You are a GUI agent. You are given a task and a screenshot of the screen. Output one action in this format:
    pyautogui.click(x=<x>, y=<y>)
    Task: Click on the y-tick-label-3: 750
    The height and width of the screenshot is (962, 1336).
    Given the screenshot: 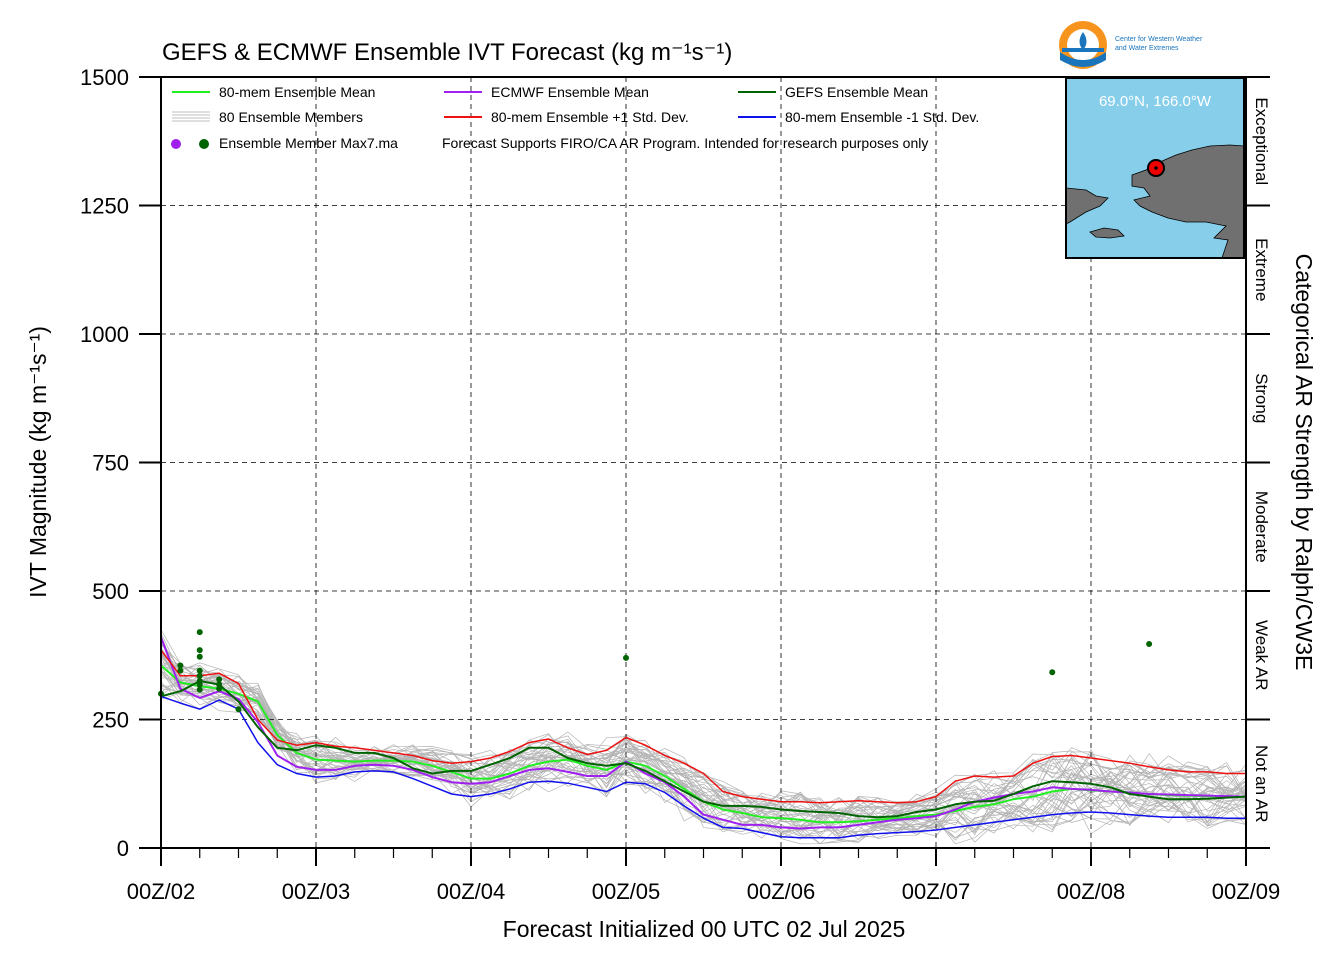 What is the action you would take?
    pyautogui.click(x=110, y=463)
    